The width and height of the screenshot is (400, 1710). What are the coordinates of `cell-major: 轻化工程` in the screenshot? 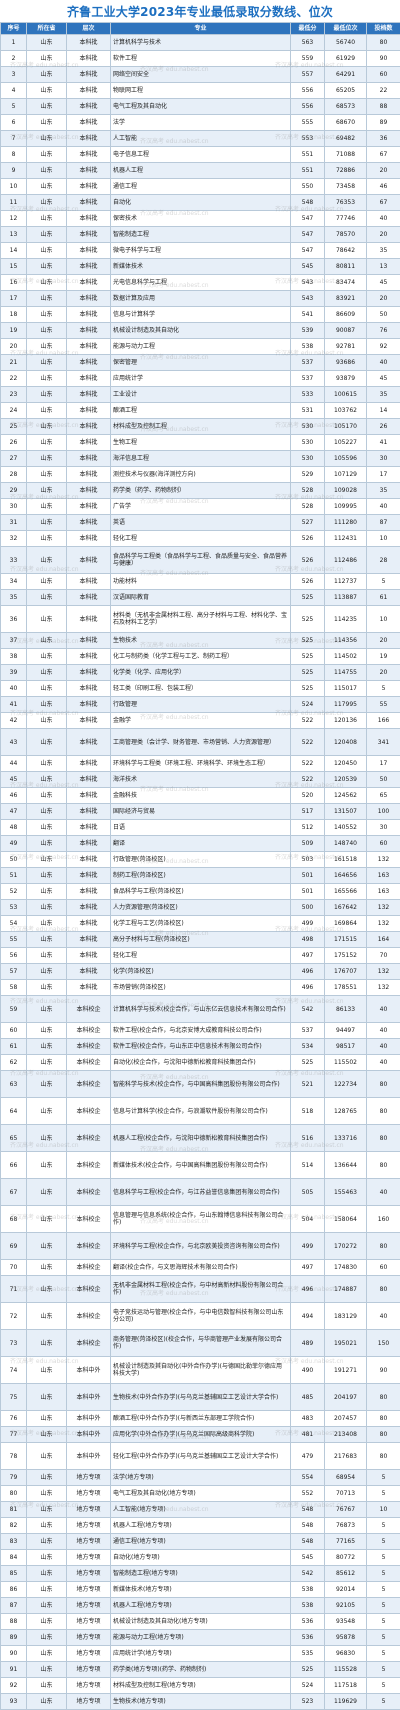 It's located at (201, 539).